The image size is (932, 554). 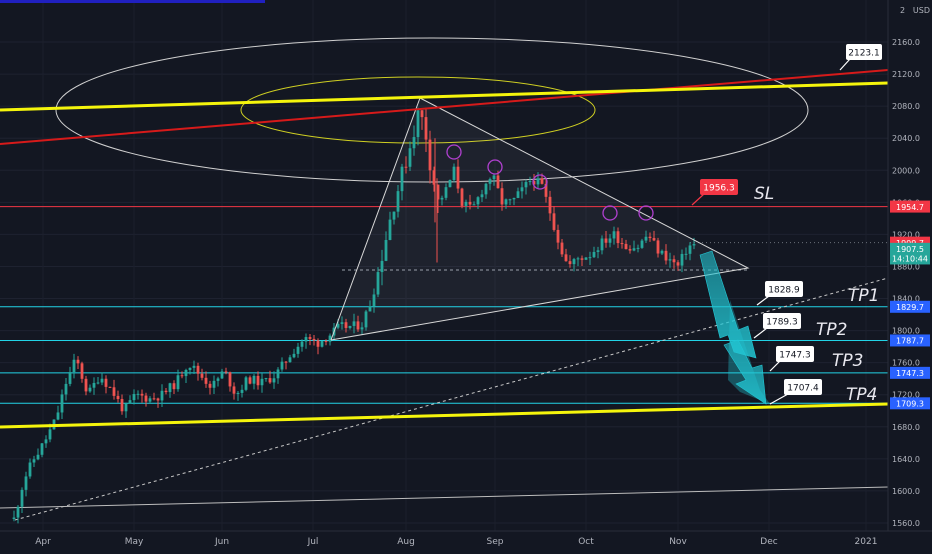 What do you see at coordinates (906, 266) in the screenshot?
I see `y-tick-label: 1880.0` at bounding box center [906, 266].